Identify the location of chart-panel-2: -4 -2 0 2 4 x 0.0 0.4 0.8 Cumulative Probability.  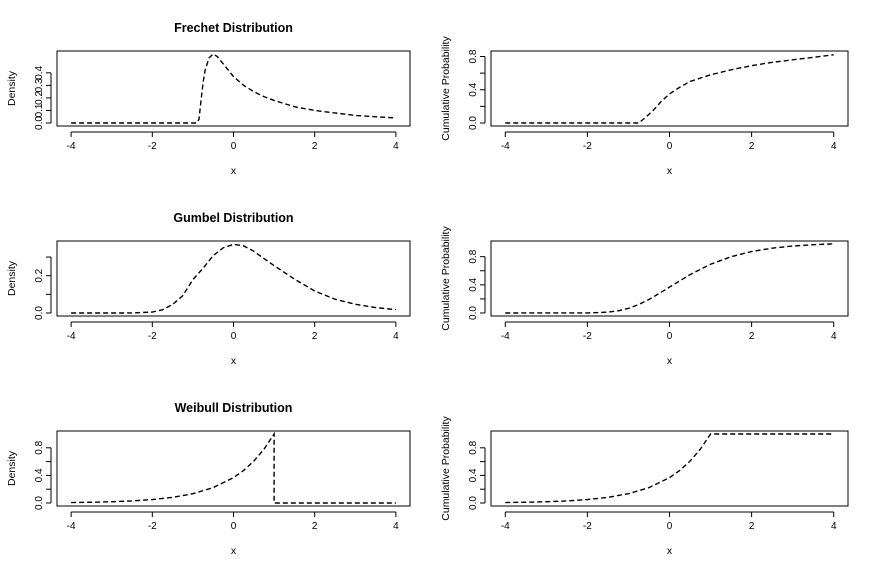
(644, 106).